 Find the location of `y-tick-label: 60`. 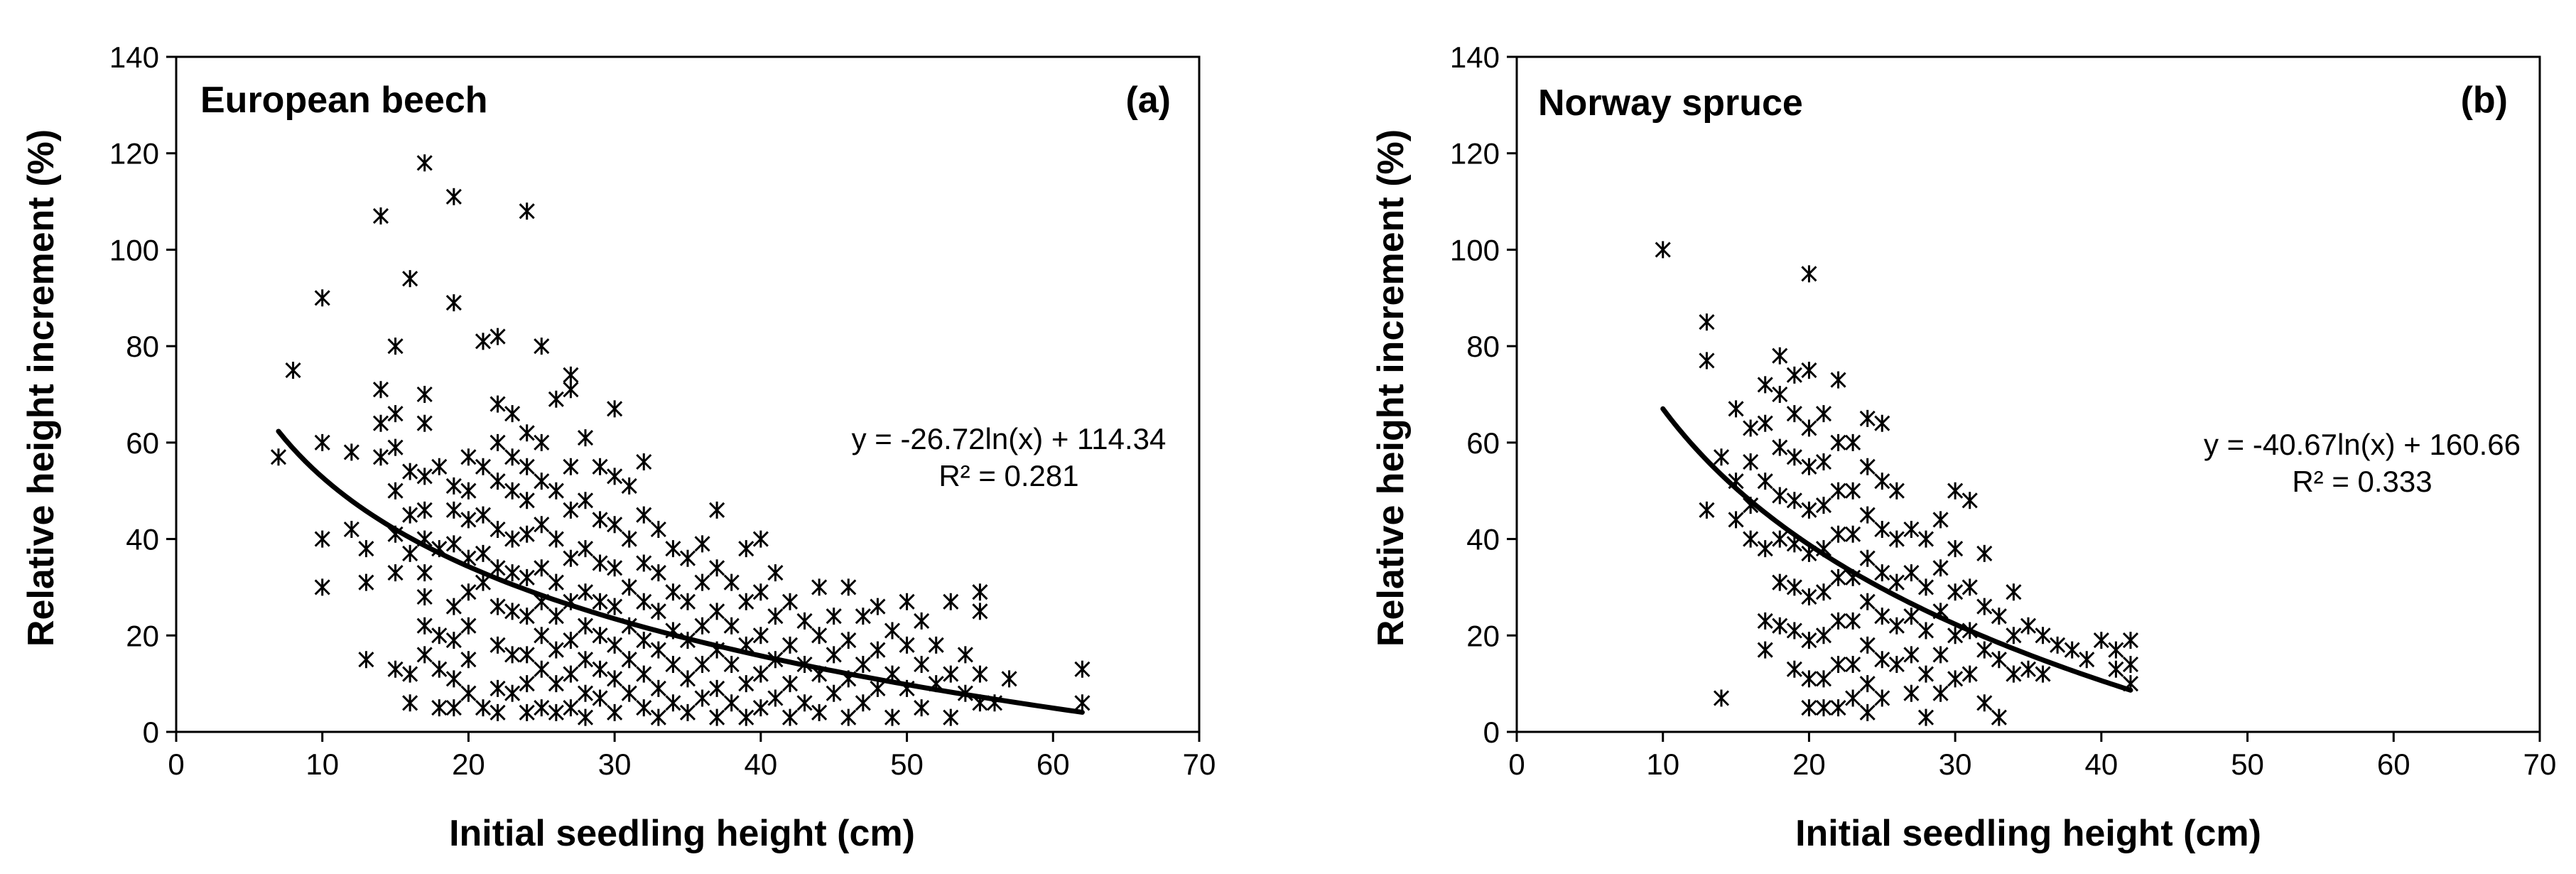

y-tick-label: 60 is located at coordinates (1483, 443).